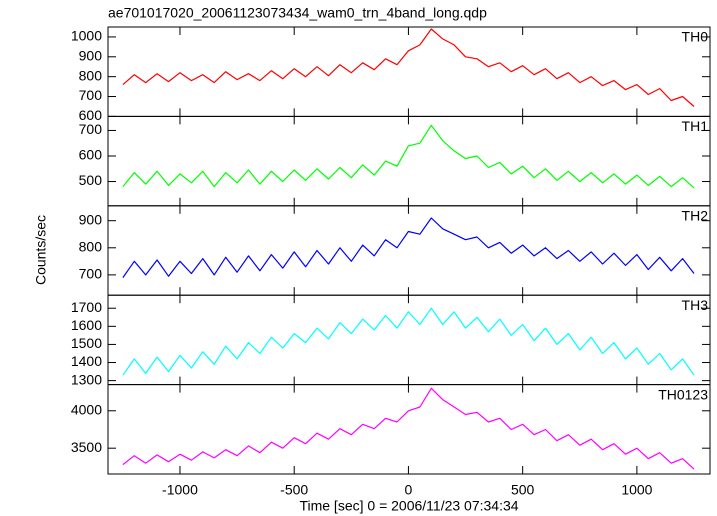  I want to click on x-axis-label: Time [sec] 0 = 2006/11/23 07:34:34, so click(408, 506).